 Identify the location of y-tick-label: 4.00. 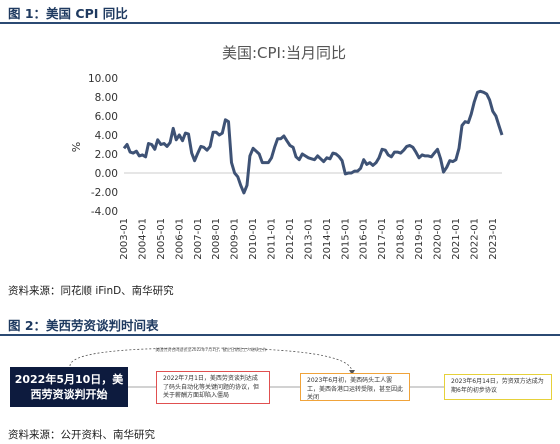
(106, 136).